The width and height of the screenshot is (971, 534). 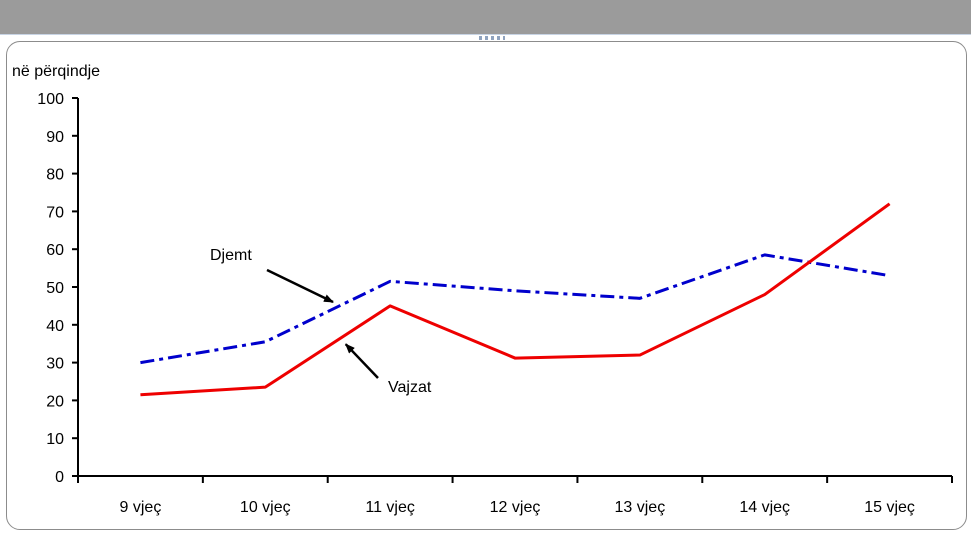 I want to click on y-tick-label: 60, so click(x=55, y=250).